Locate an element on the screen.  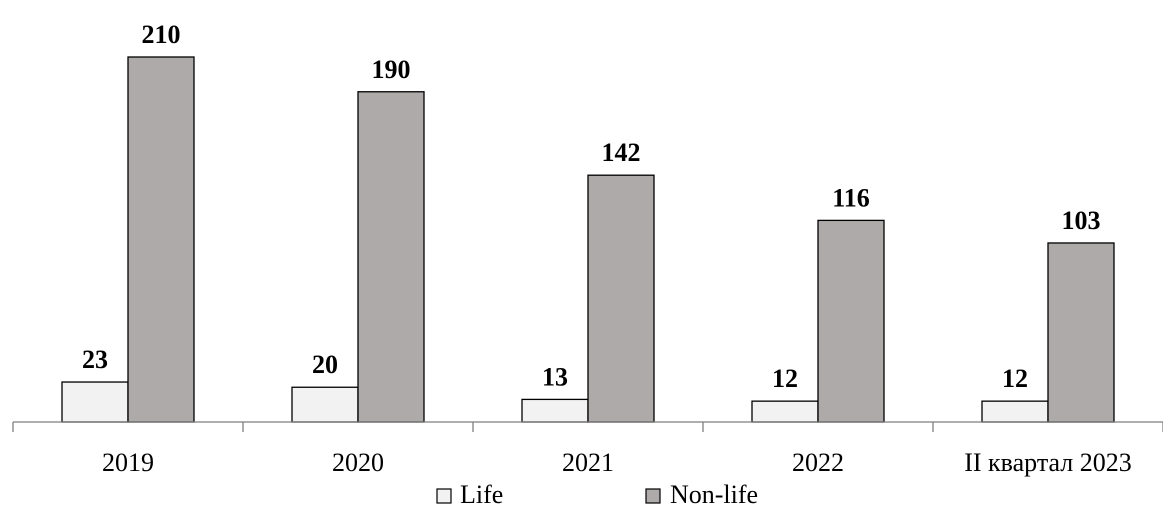
value-label-non-life-ii-квартал-2023: 103 is located at coordinates (1081, 220).